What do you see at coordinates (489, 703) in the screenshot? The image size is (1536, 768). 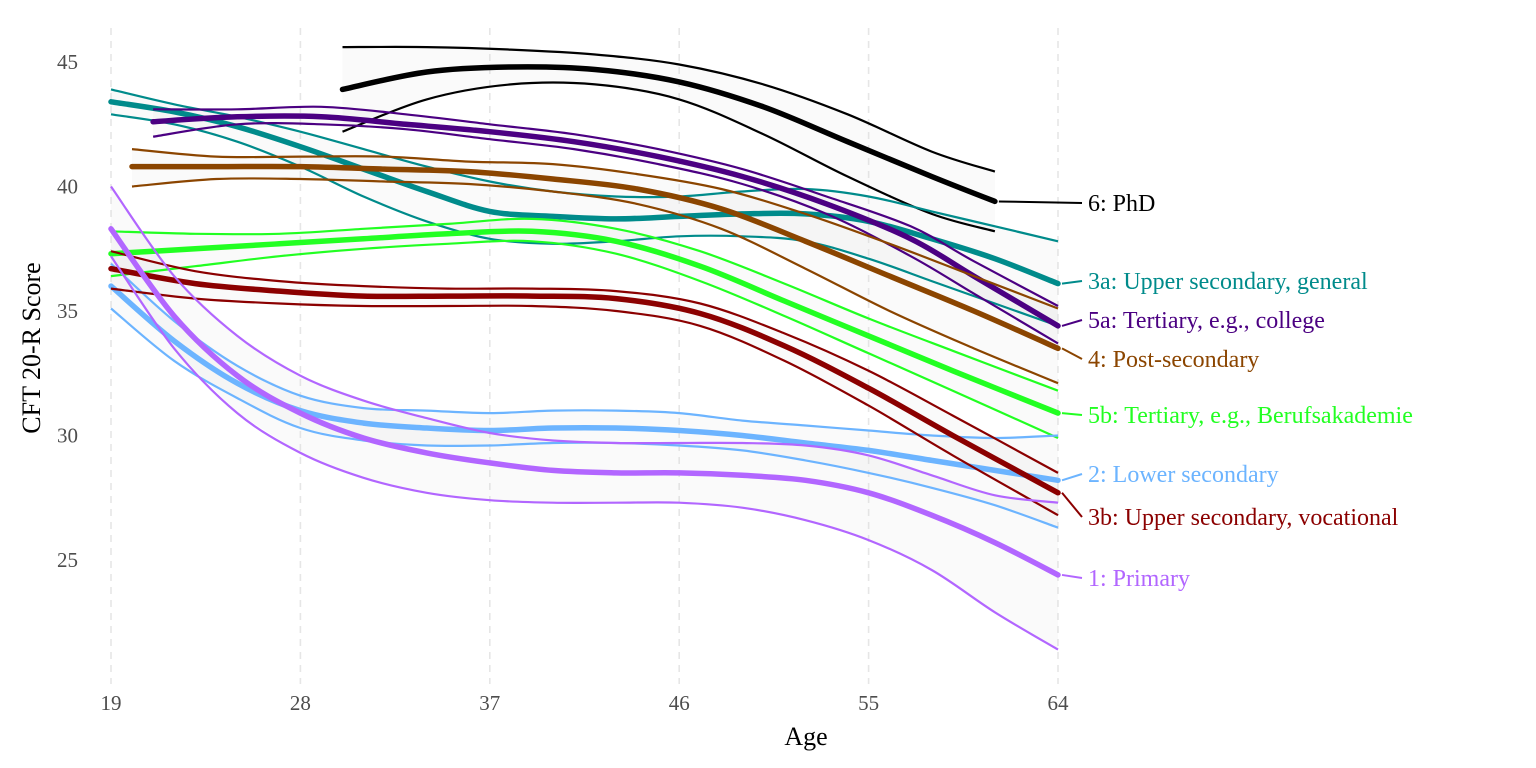 I see `x-tick-label: 37` at bounding box center [489, 703].